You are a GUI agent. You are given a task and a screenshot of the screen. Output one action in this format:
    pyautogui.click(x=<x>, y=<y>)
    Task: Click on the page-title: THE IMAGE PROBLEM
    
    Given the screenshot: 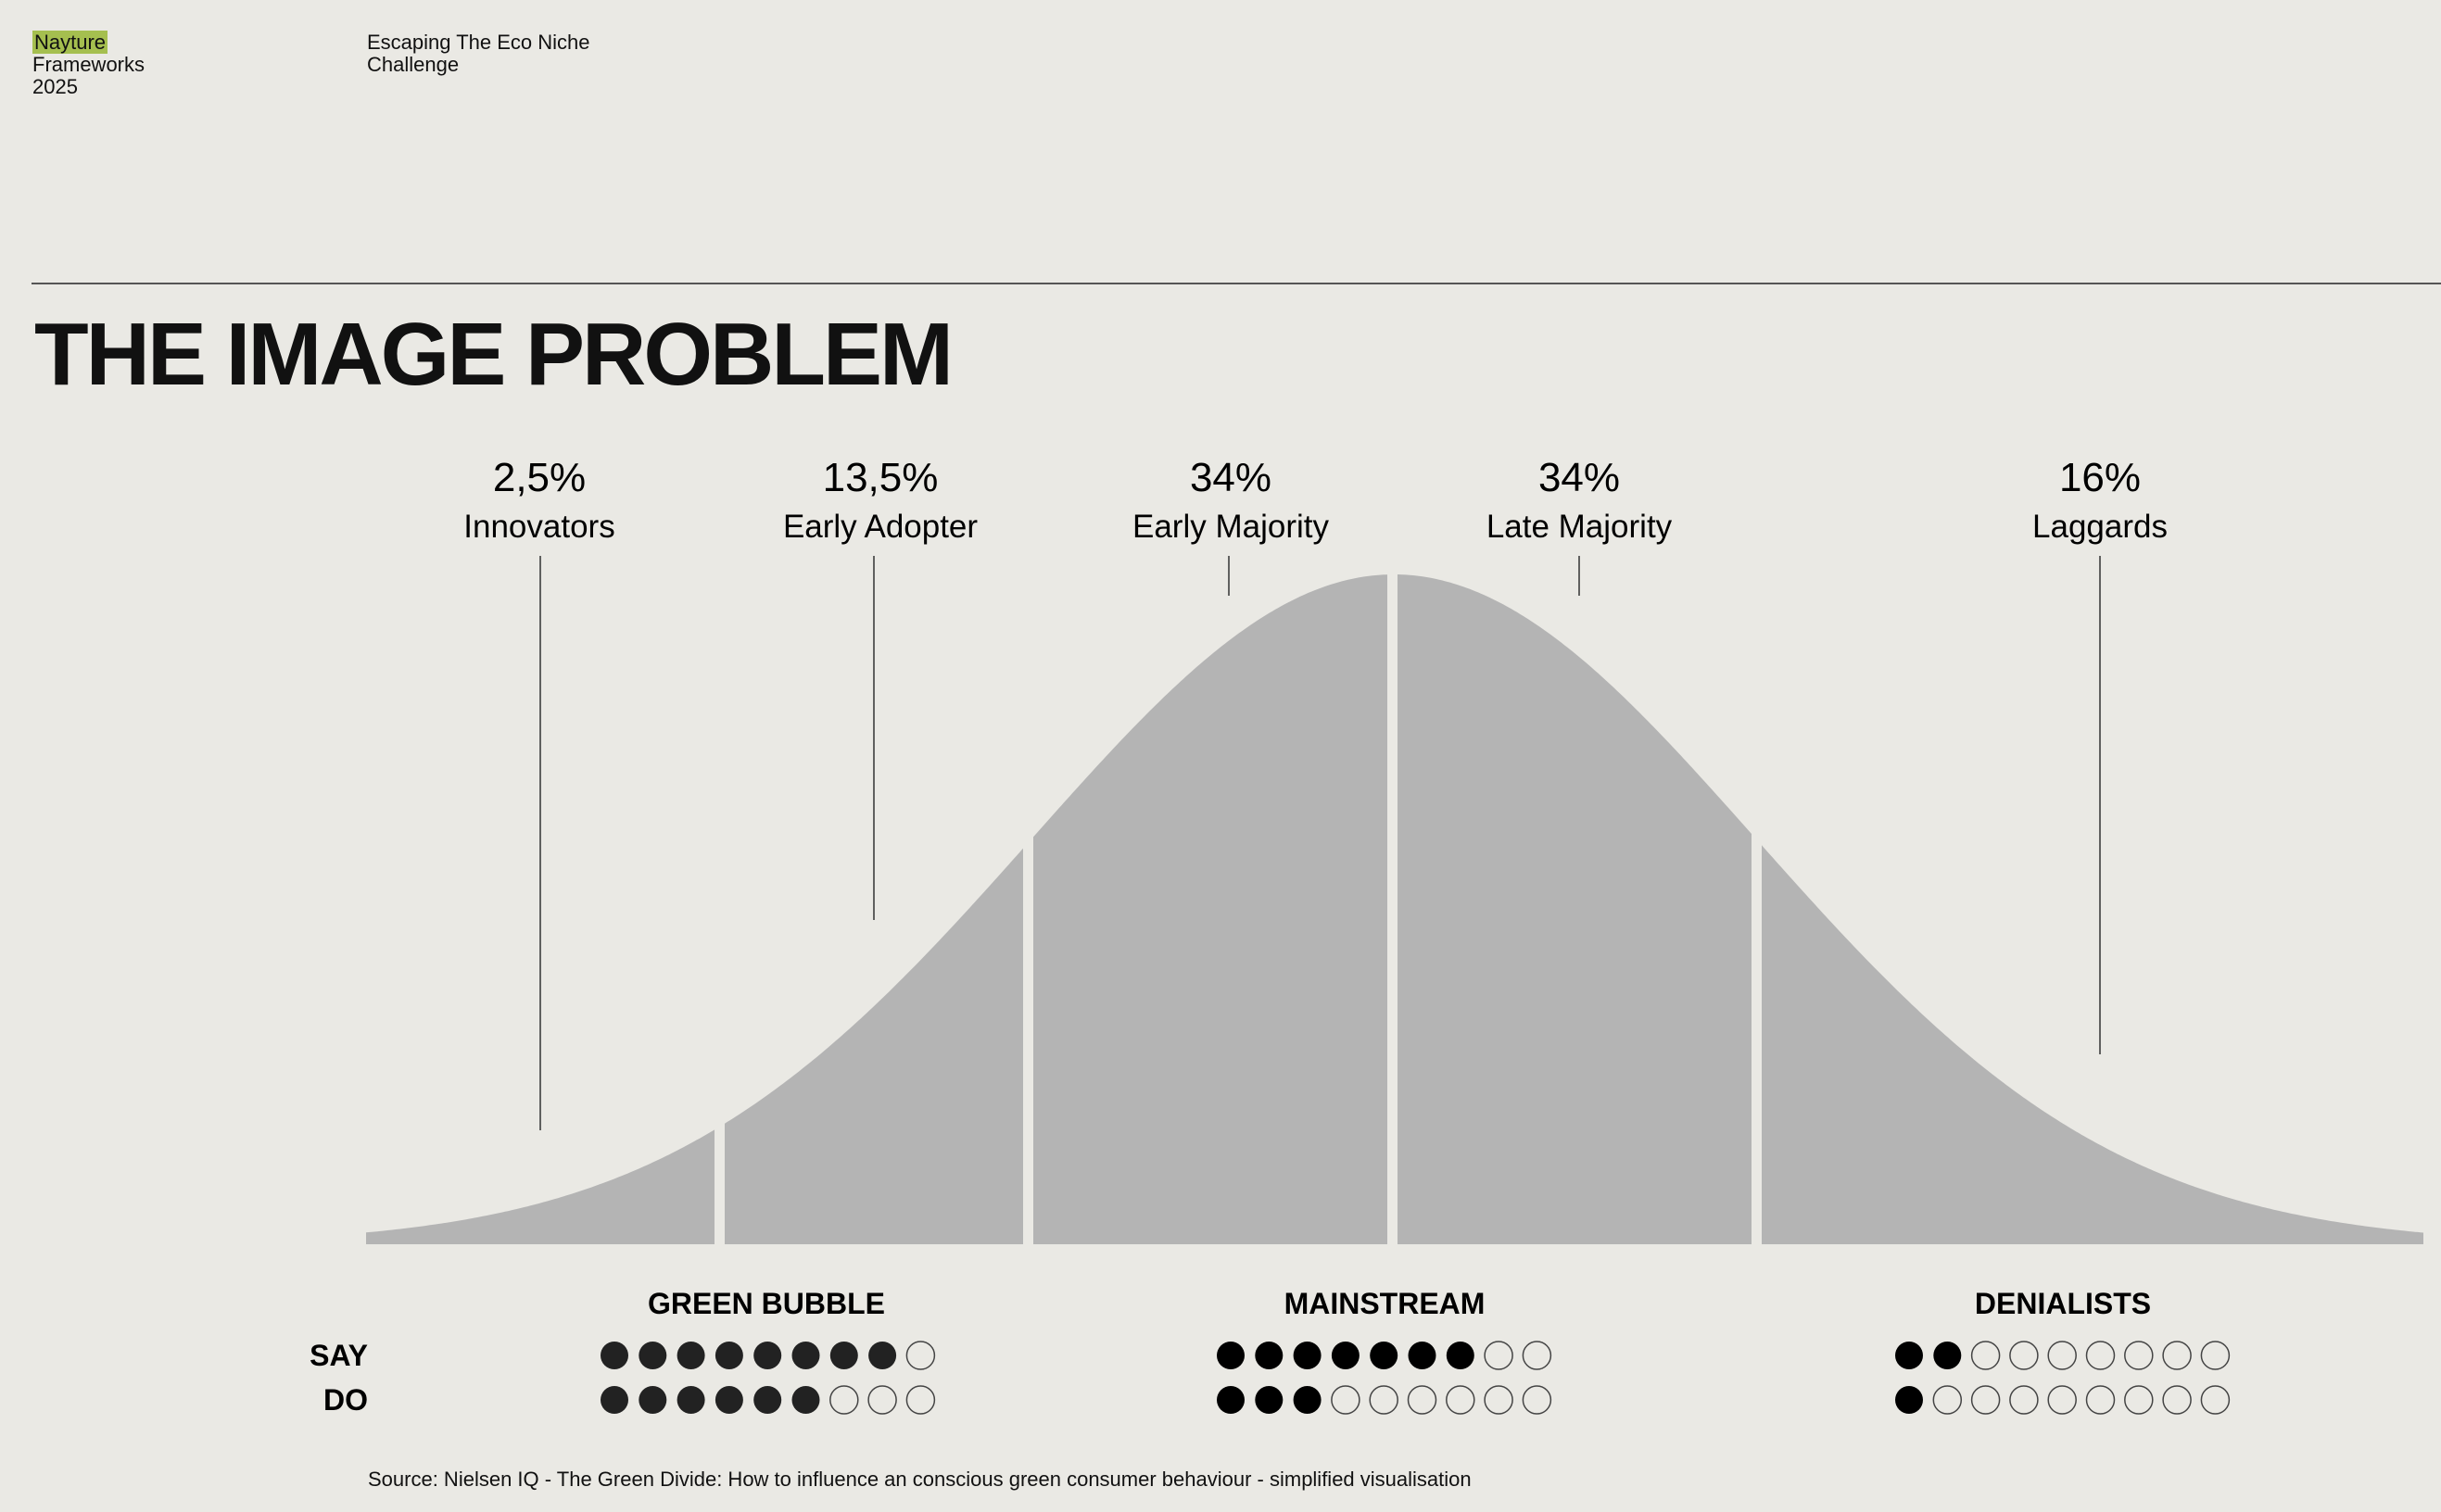 What is the action you would take?
    pyautogui.click(x=494, y=354)
    